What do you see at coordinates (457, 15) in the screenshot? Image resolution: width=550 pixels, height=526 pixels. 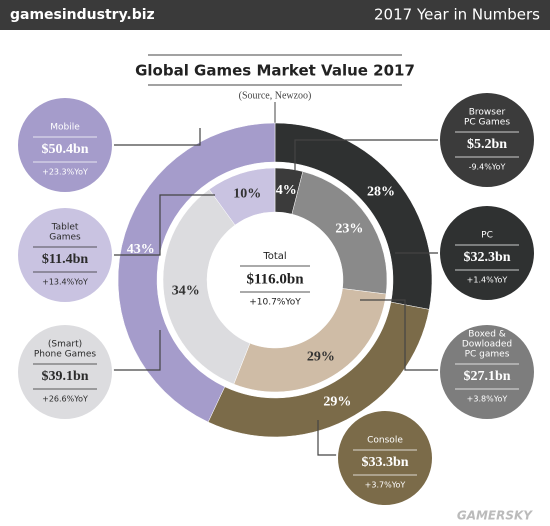 I see `header-title: 2017 Year in Numbers` at bounding box center [457, 15].